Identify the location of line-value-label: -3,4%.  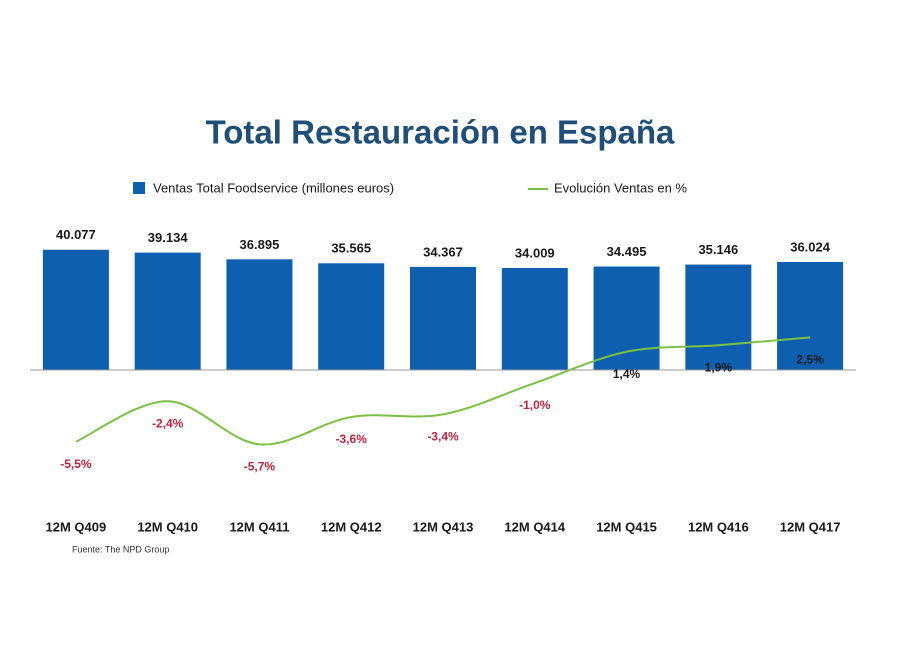
(443, 437).